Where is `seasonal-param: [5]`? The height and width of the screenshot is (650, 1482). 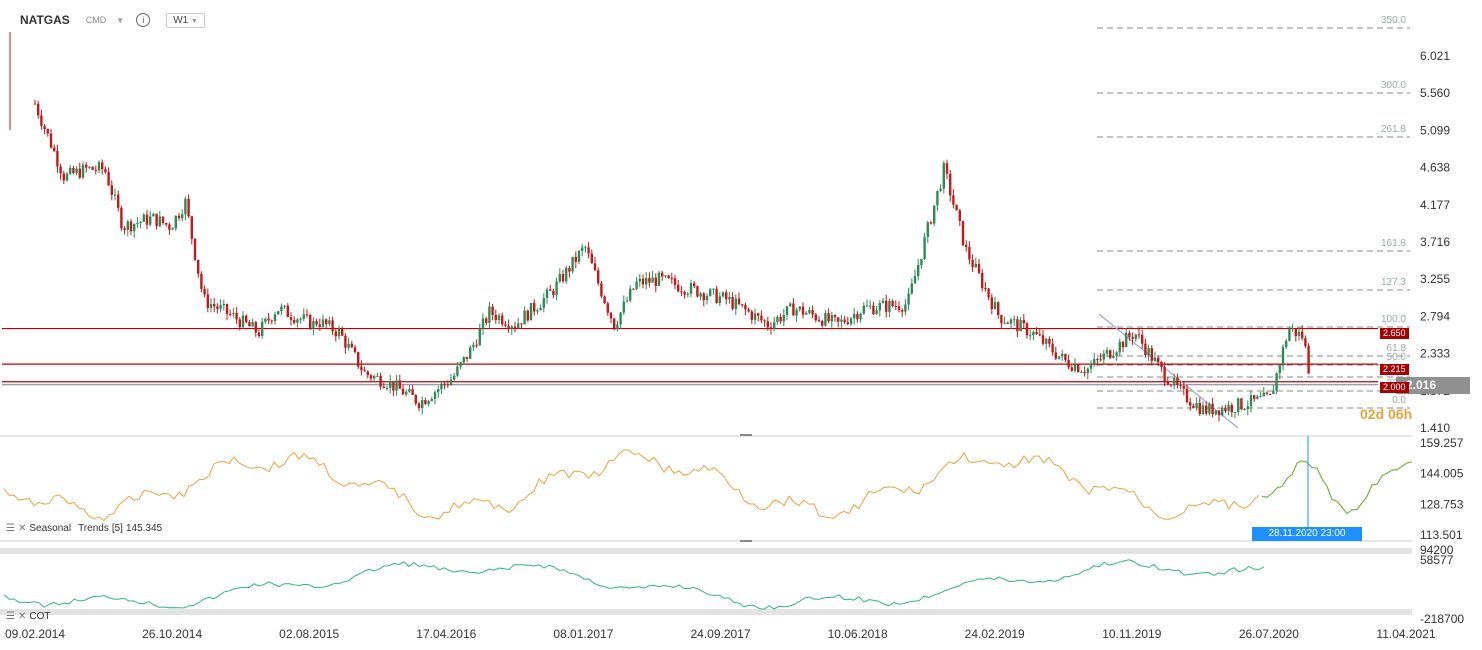 seasonal-param: [5] is located at coordinates (117, 528).